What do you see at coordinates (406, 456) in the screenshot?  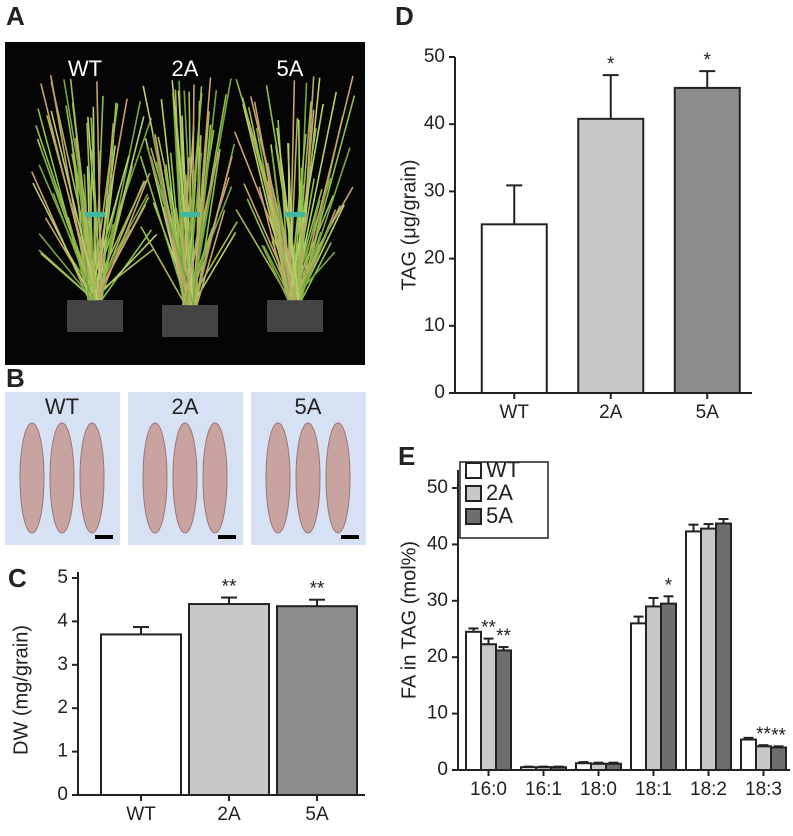 I see `panel-label: E` at bounding box center [406, 456].